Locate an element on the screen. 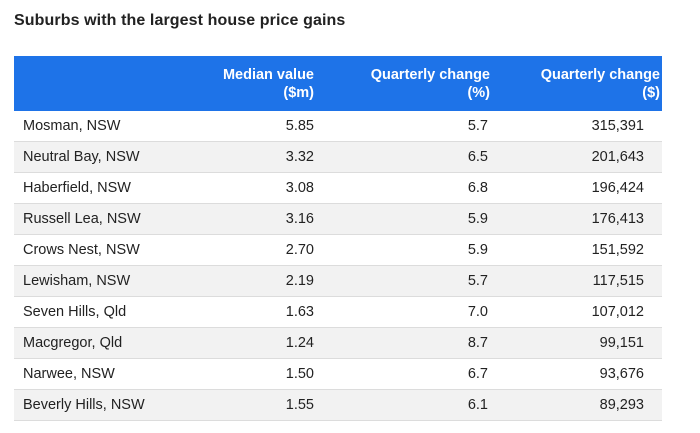 The height and width of the screenshot is (433, 700). quarterly-change-pct-cell: 6.5 is located at coordinates (477, 157).